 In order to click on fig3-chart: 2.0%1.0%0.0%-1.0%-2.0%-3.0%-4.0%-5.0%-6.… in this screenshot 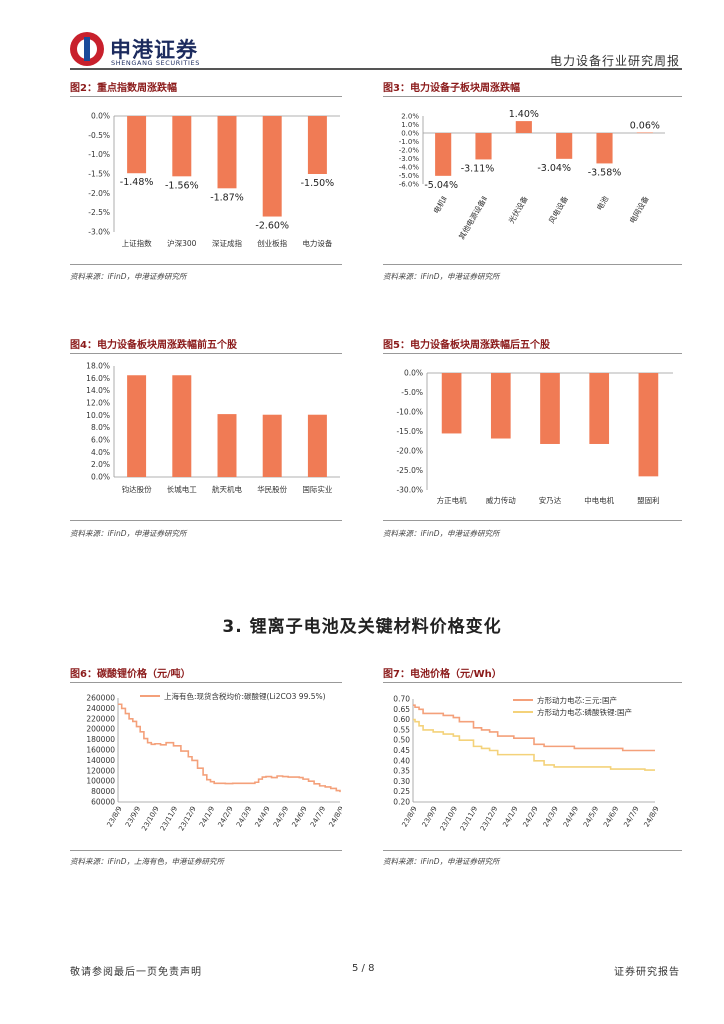, I will do `click(532, 175)`.